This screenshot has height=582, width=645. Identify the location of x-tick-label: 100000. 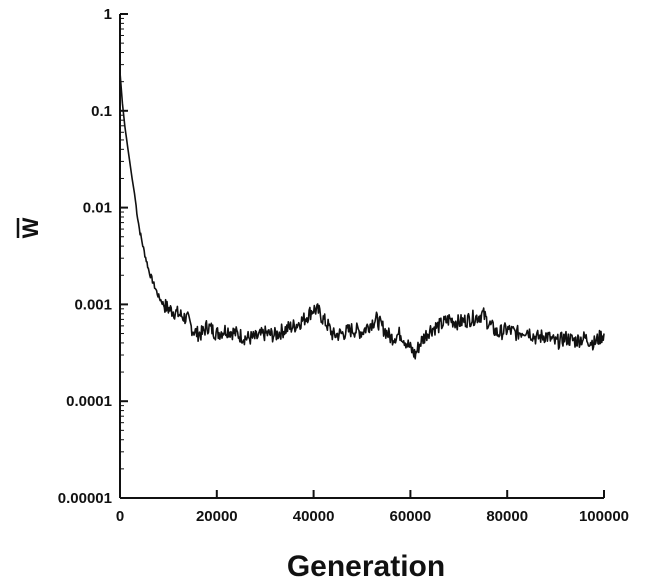
(604, 516).